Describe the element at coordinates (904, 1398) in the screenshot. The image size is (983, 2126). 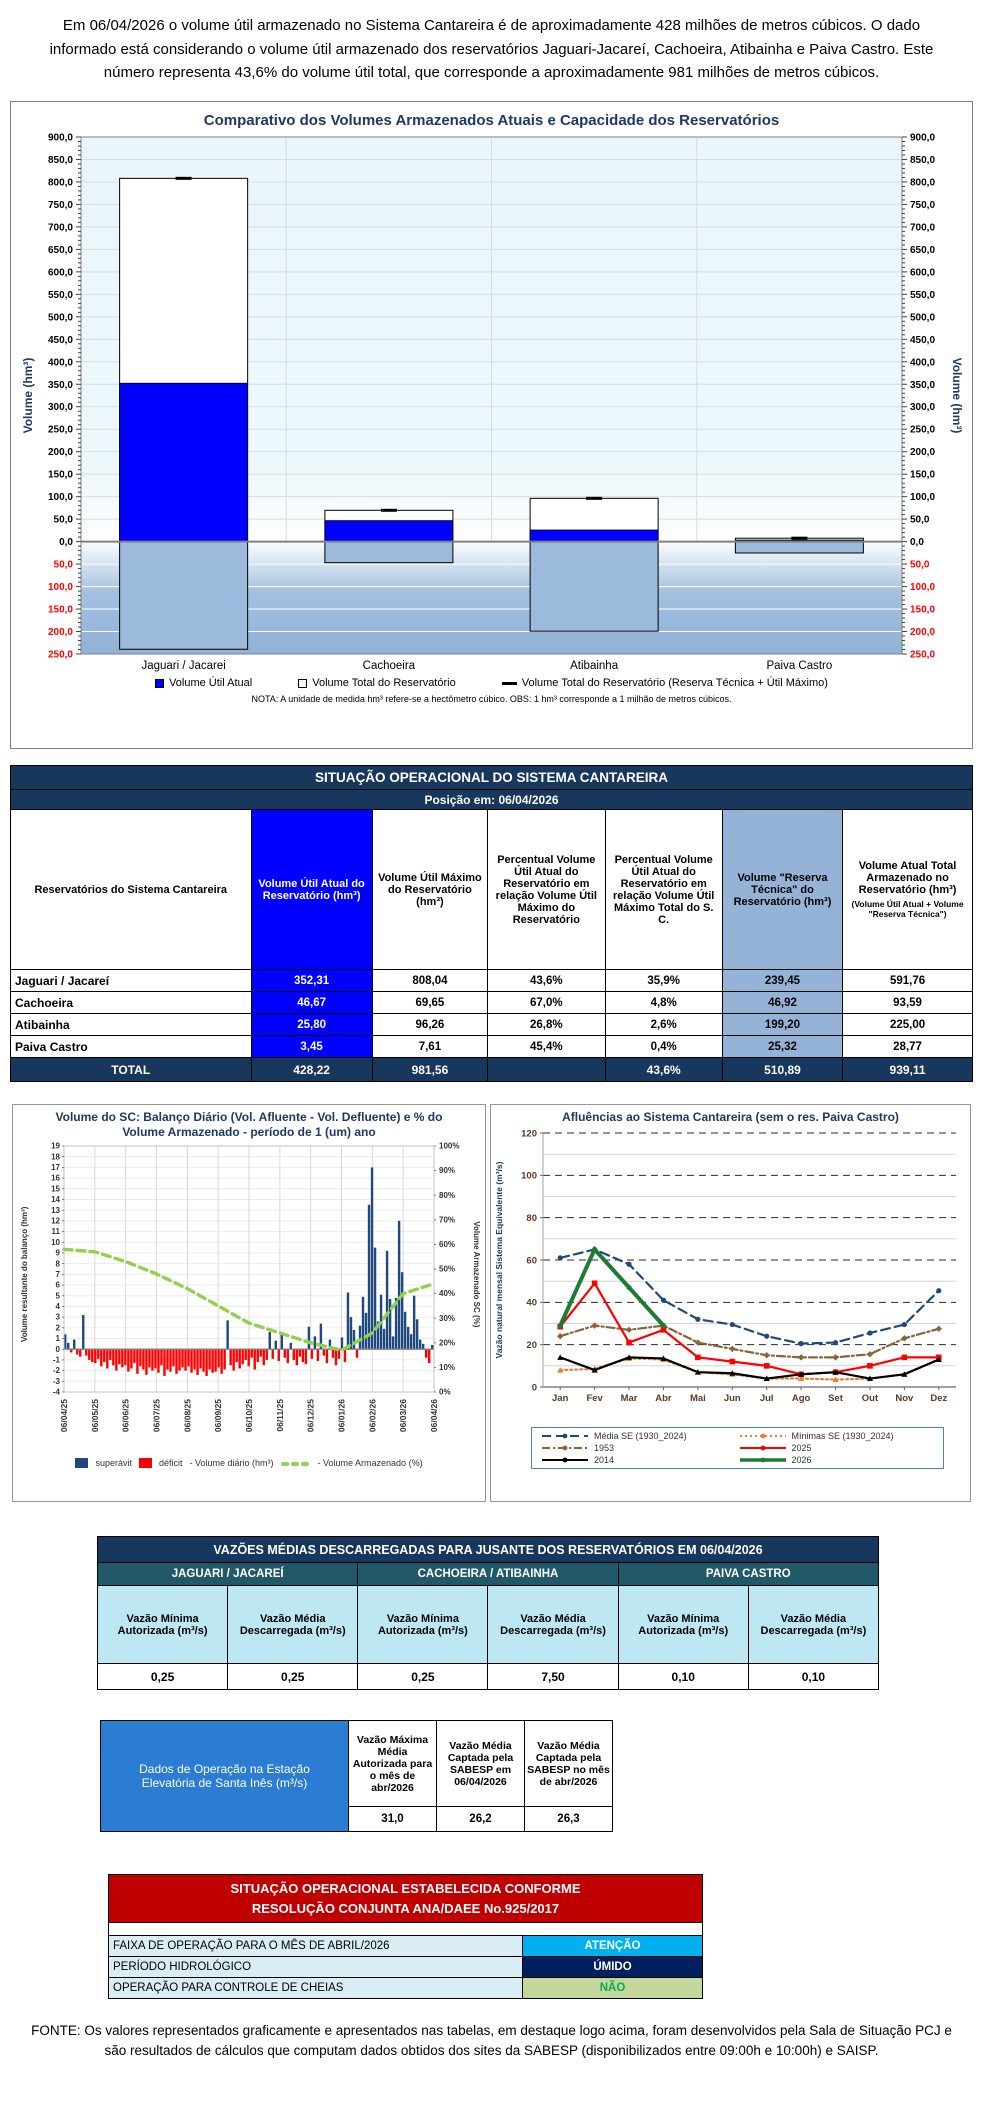
I see `svg-text: Nov` at that location.